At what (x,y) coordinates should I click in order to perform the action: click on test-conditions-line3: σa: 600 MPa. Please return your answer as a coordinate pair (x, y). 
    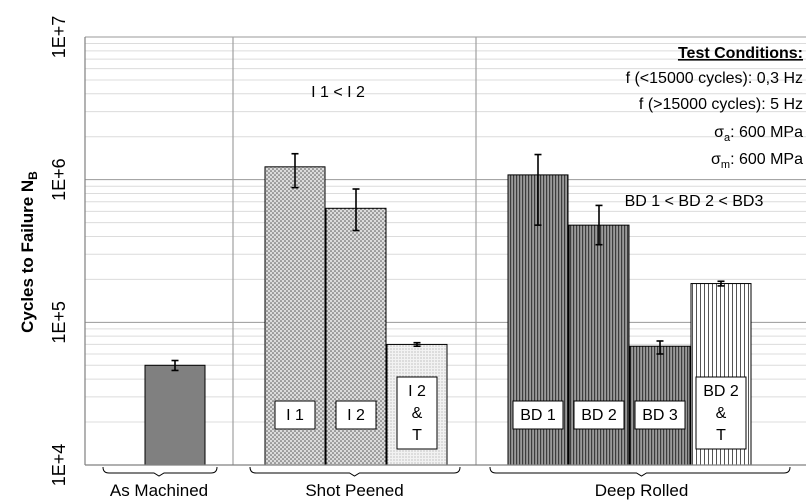
    Looking at the image, I should click on (758, 134).